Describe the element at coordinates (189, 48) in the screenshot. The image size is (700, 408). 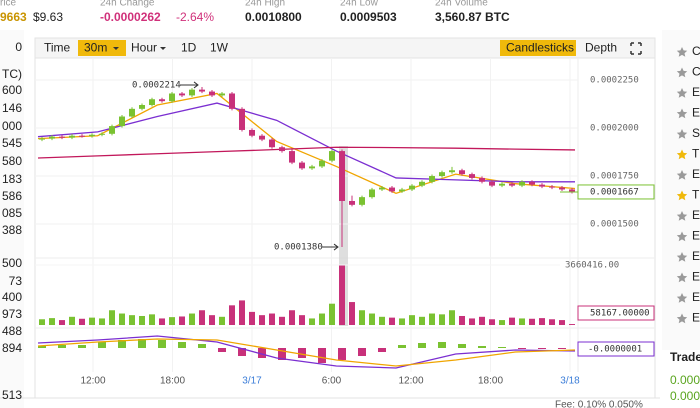
I see `toolbar-button: 1D` at that location.